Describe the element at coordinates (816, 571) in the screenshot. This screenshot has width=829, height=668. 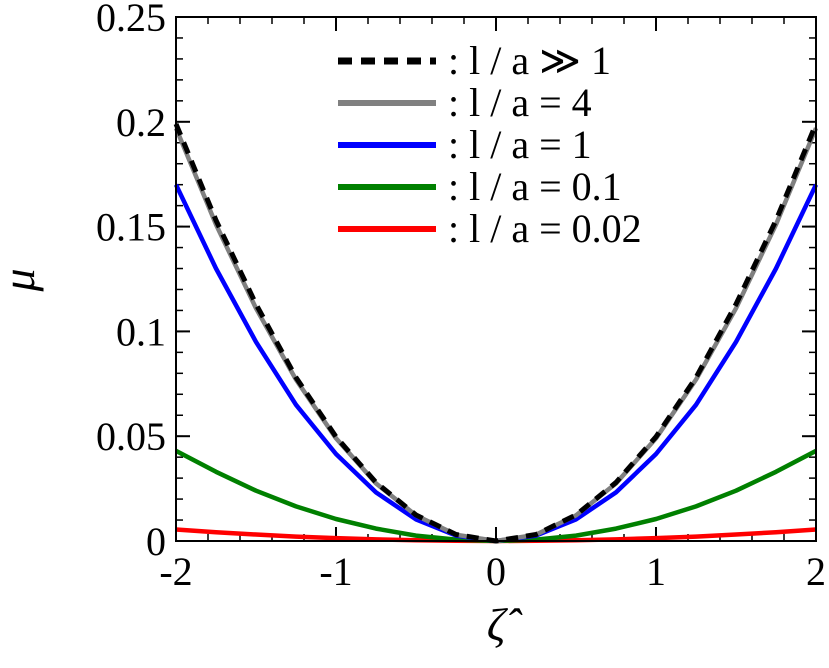
I see `x-tick-label: 2` at that location.